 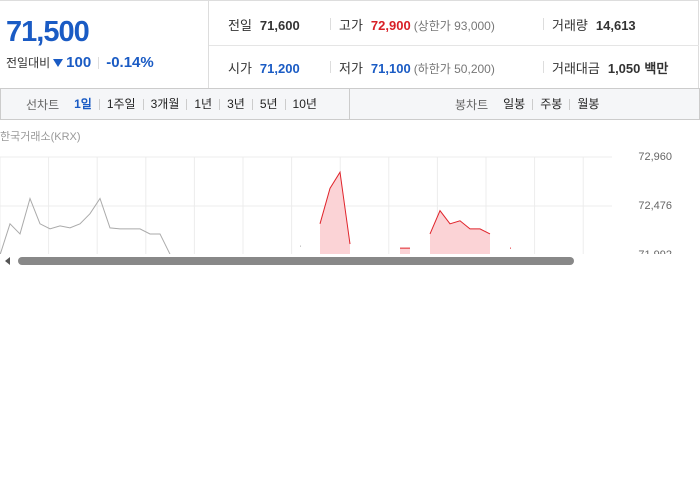 What do you see at coordinates (390, 68) in the screenshot?
I see `stat-value: 71,100` at bounding box center [390, 68].